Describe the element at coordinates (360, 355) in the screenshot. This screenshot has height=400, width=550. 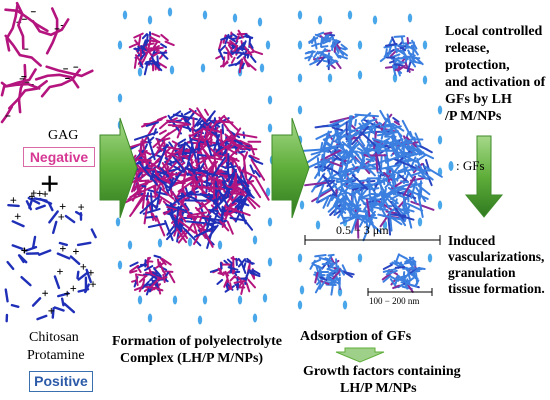
I see `adsorption-down-arrow` at that location.